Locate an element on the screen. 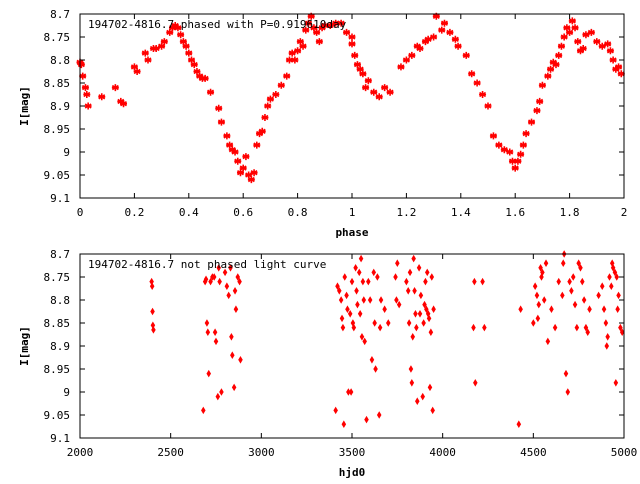 The image size is (640, 484). x-tick-label: 0.4 is located at coordinates (189, 212).